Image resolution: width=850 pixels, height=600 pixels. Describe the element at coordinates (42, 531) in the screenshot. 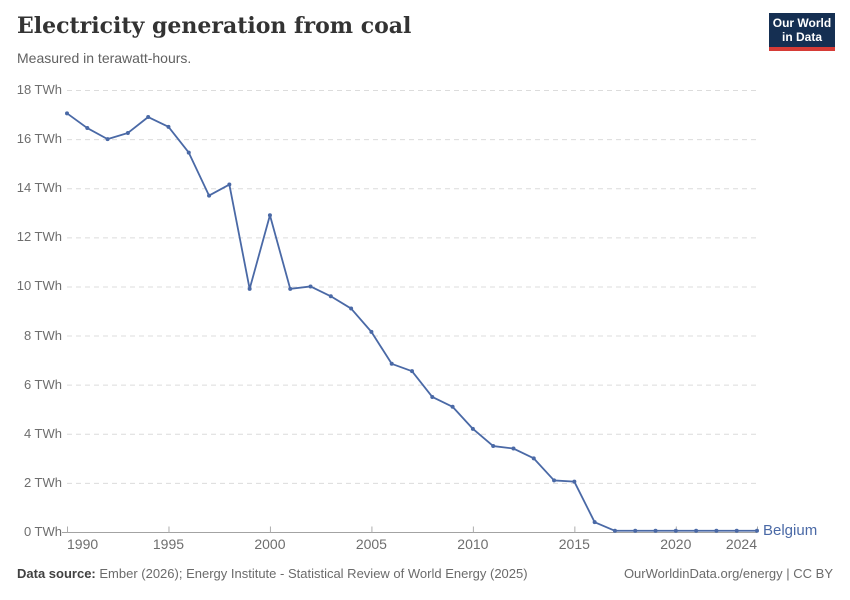

I see `y-axis-tick-label: 0 TWh` at that location.